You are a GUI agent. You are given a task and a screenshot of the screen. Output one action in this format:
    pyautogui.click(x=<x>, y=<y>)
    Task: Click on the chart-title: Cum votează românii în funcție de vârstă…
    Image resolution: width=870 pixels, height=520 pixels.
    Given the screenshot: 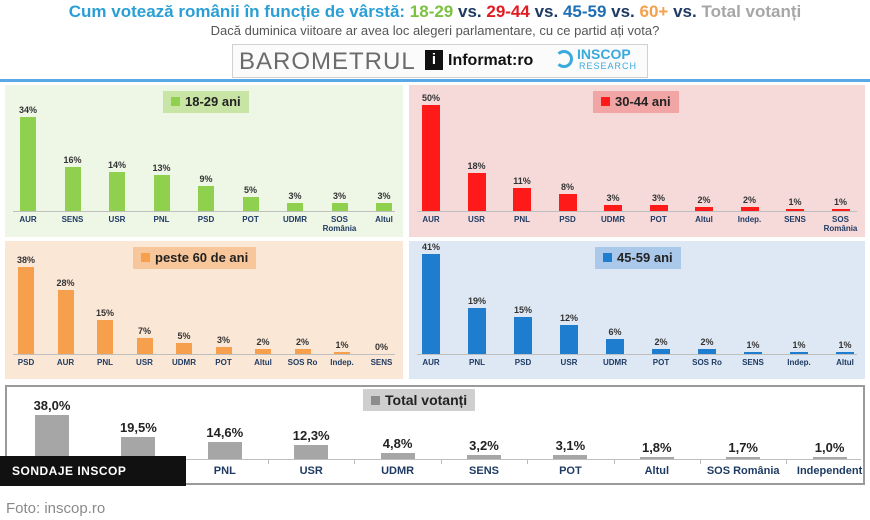 What is the action you would take?
    pyautogui.click(x=435, y=12)
    